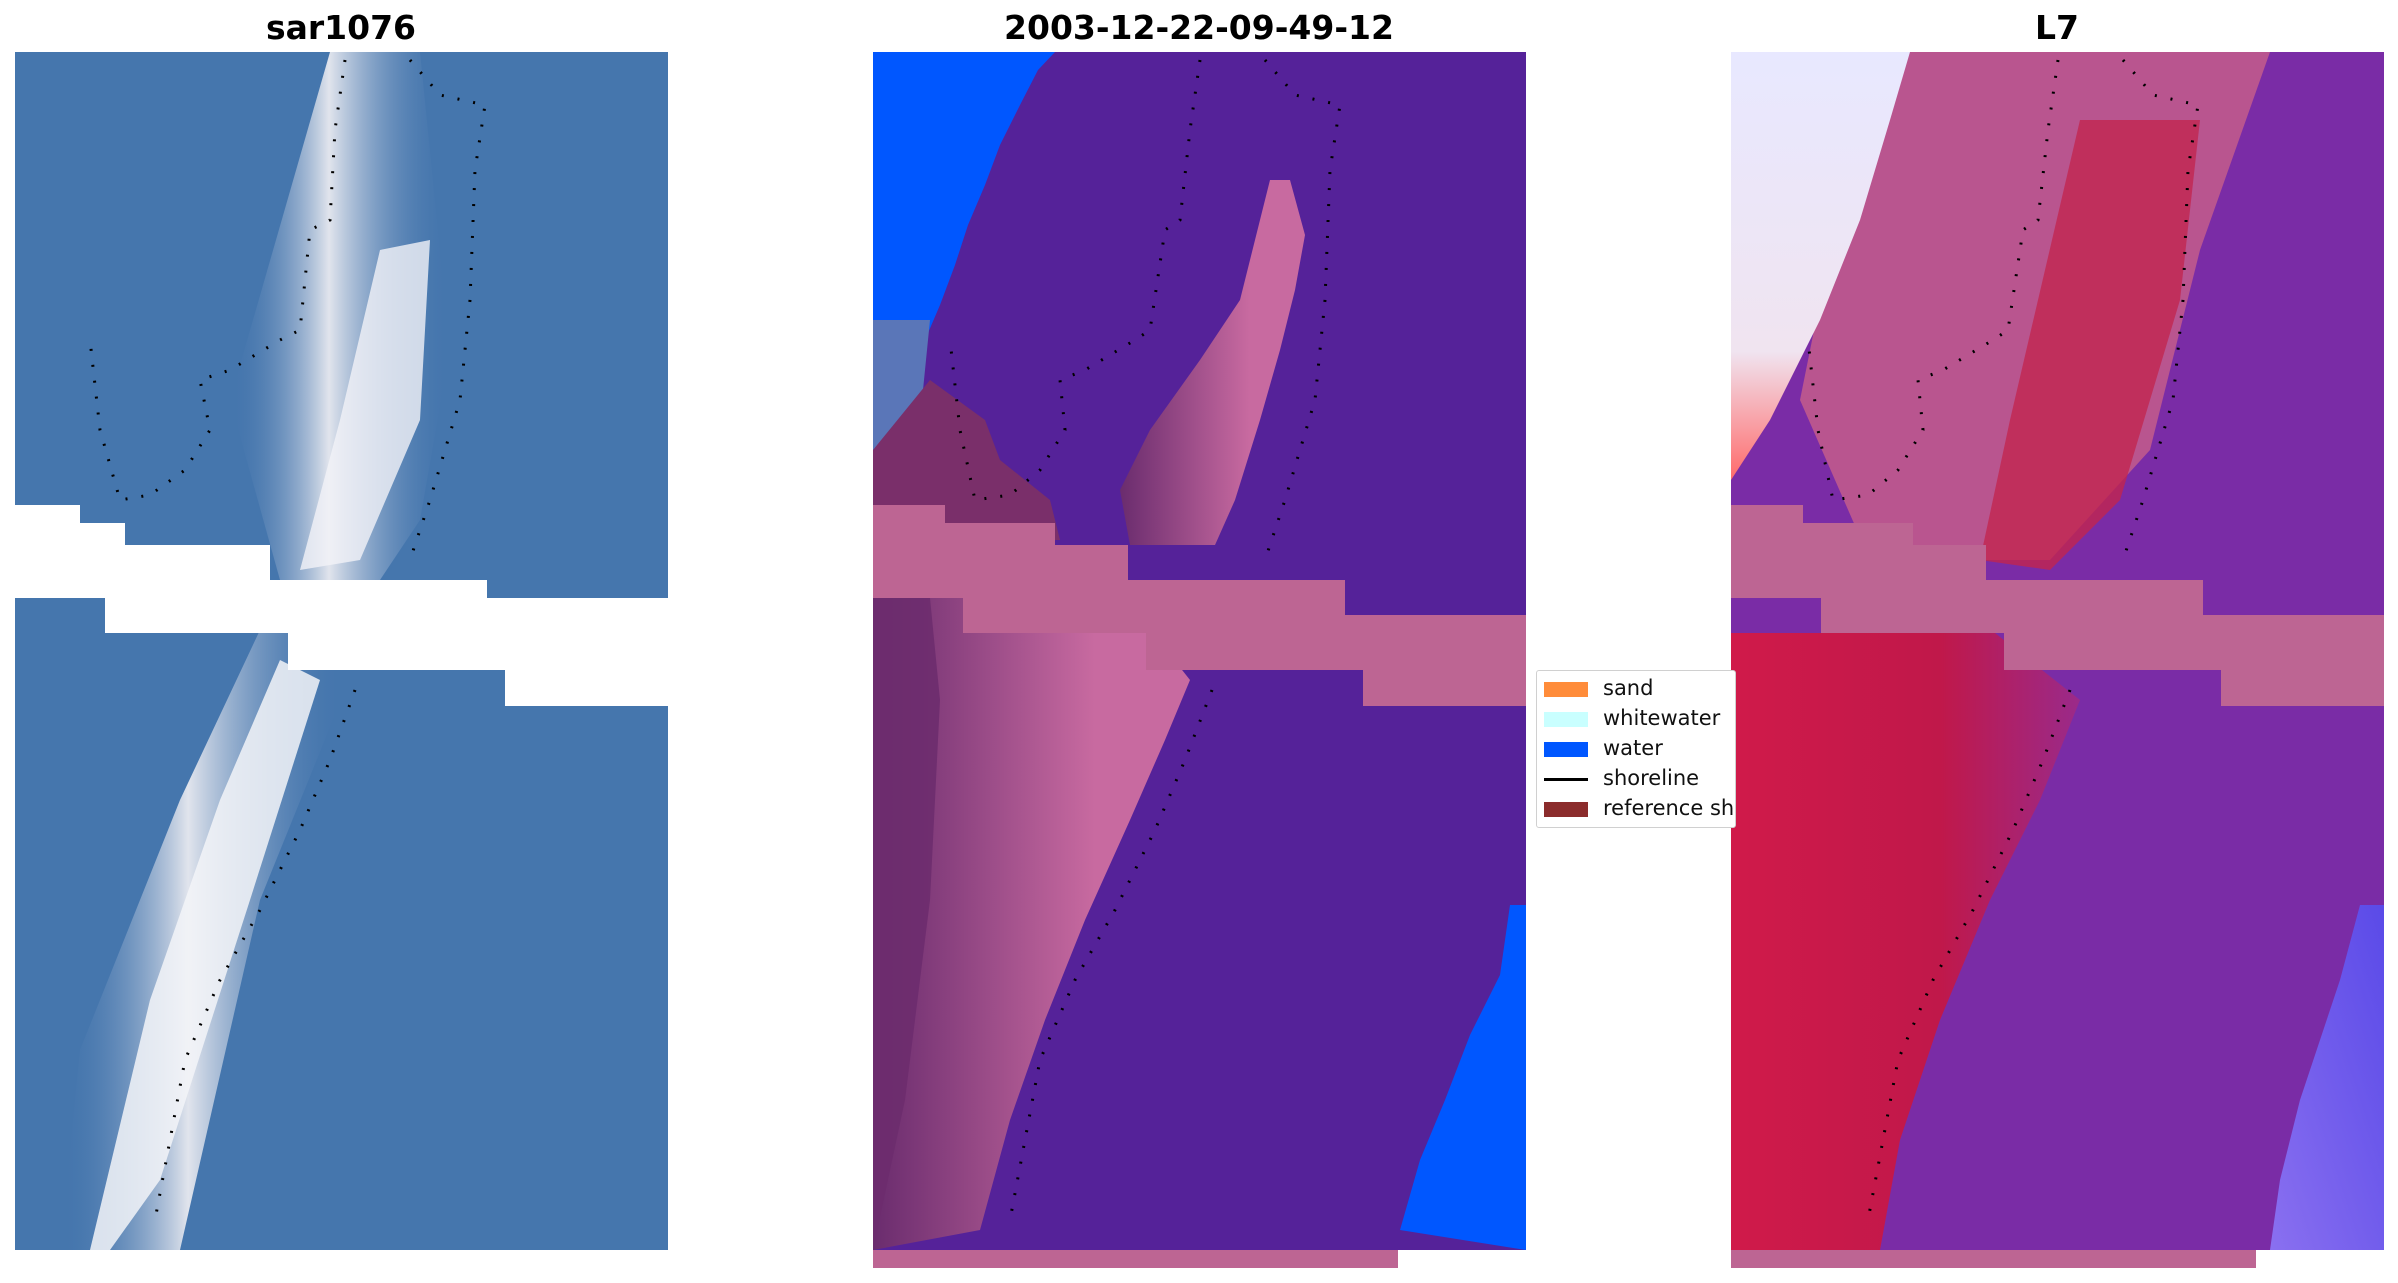 The image size is (2398, 1283). Describe the element at coordinates (1669, 808) in the screenshot. I see `legend-label: reference sh` at that location.